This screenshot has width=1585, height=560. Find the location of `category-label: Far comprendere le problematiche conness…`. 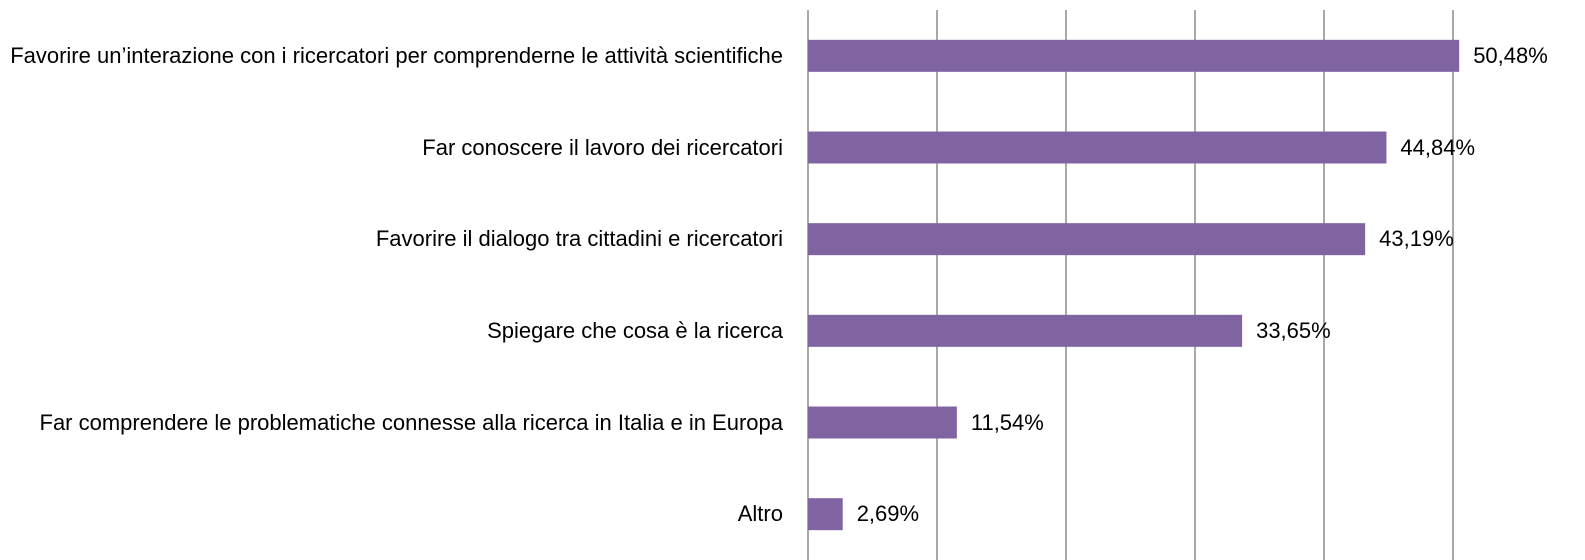

category-label: Far comprendere le problematiche conness… is located at coordinates (411, 422).